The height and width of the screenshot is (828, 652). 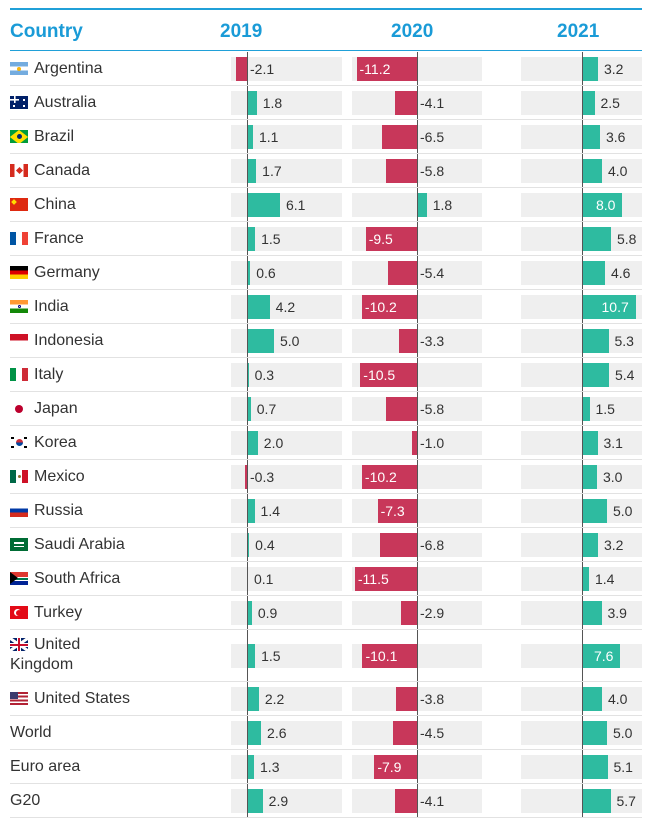 What do you see at coordinates (270, 511) in the screenshot?
I see `value-label-2019: 1.4` at bounding box center [270, 511].